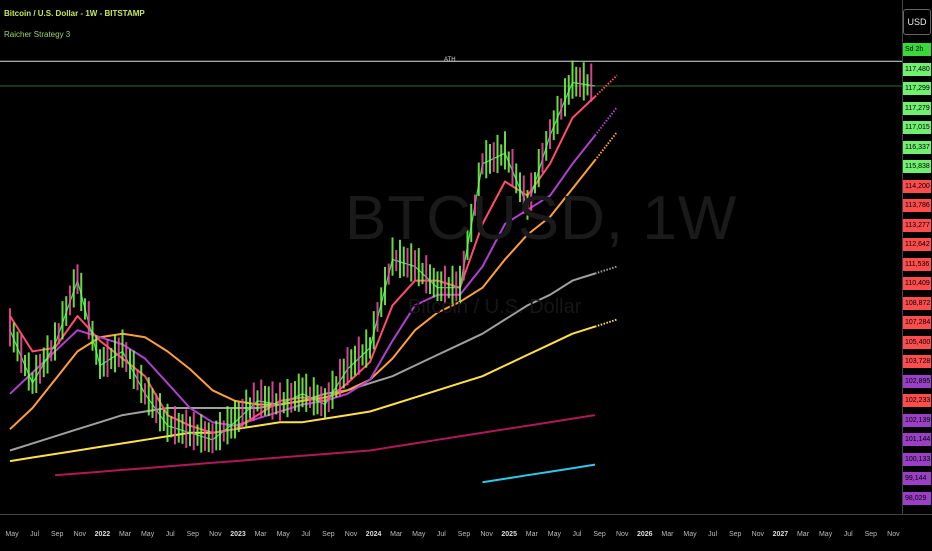 This screenshot has height=551, width=932. Describe the element at coordinates (541, 218) in the screenshot. I see `symbol-watermark: BTCUSD, 1W` at that location.